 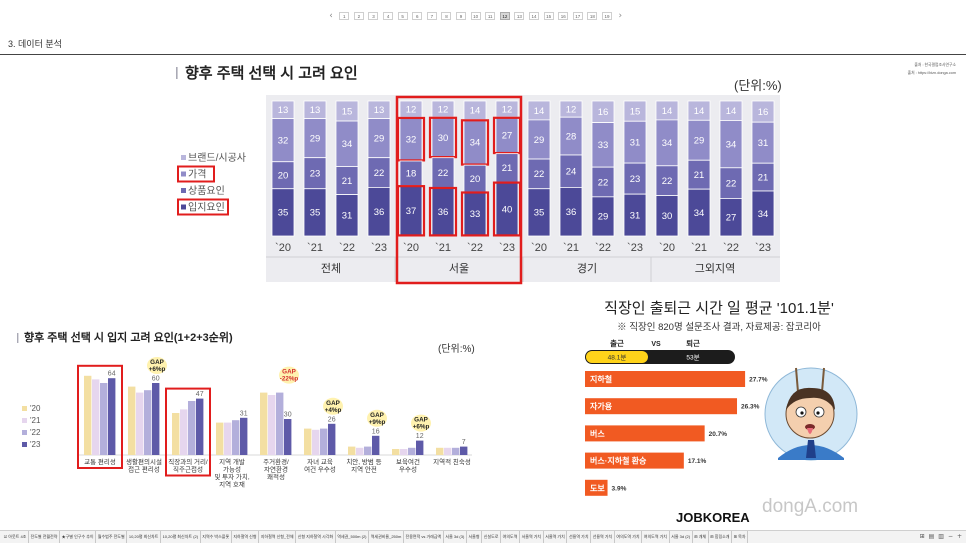 What do you see at coordinates (731, 144) in the screenshot?
I see `segment-label: 34` at bounding box center [731, 144].